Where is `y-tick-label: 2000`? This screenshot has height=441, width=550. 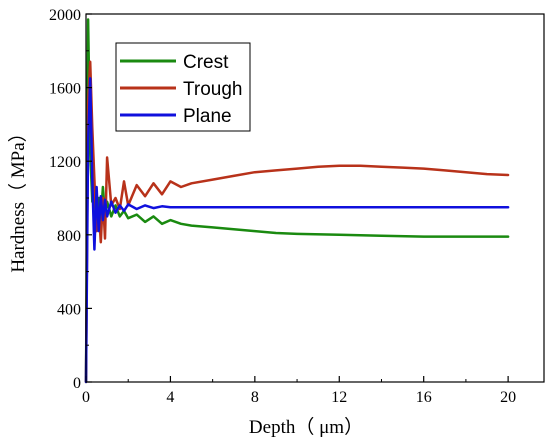 y-tick-label: 2000 is located at coordinates (65, 15).